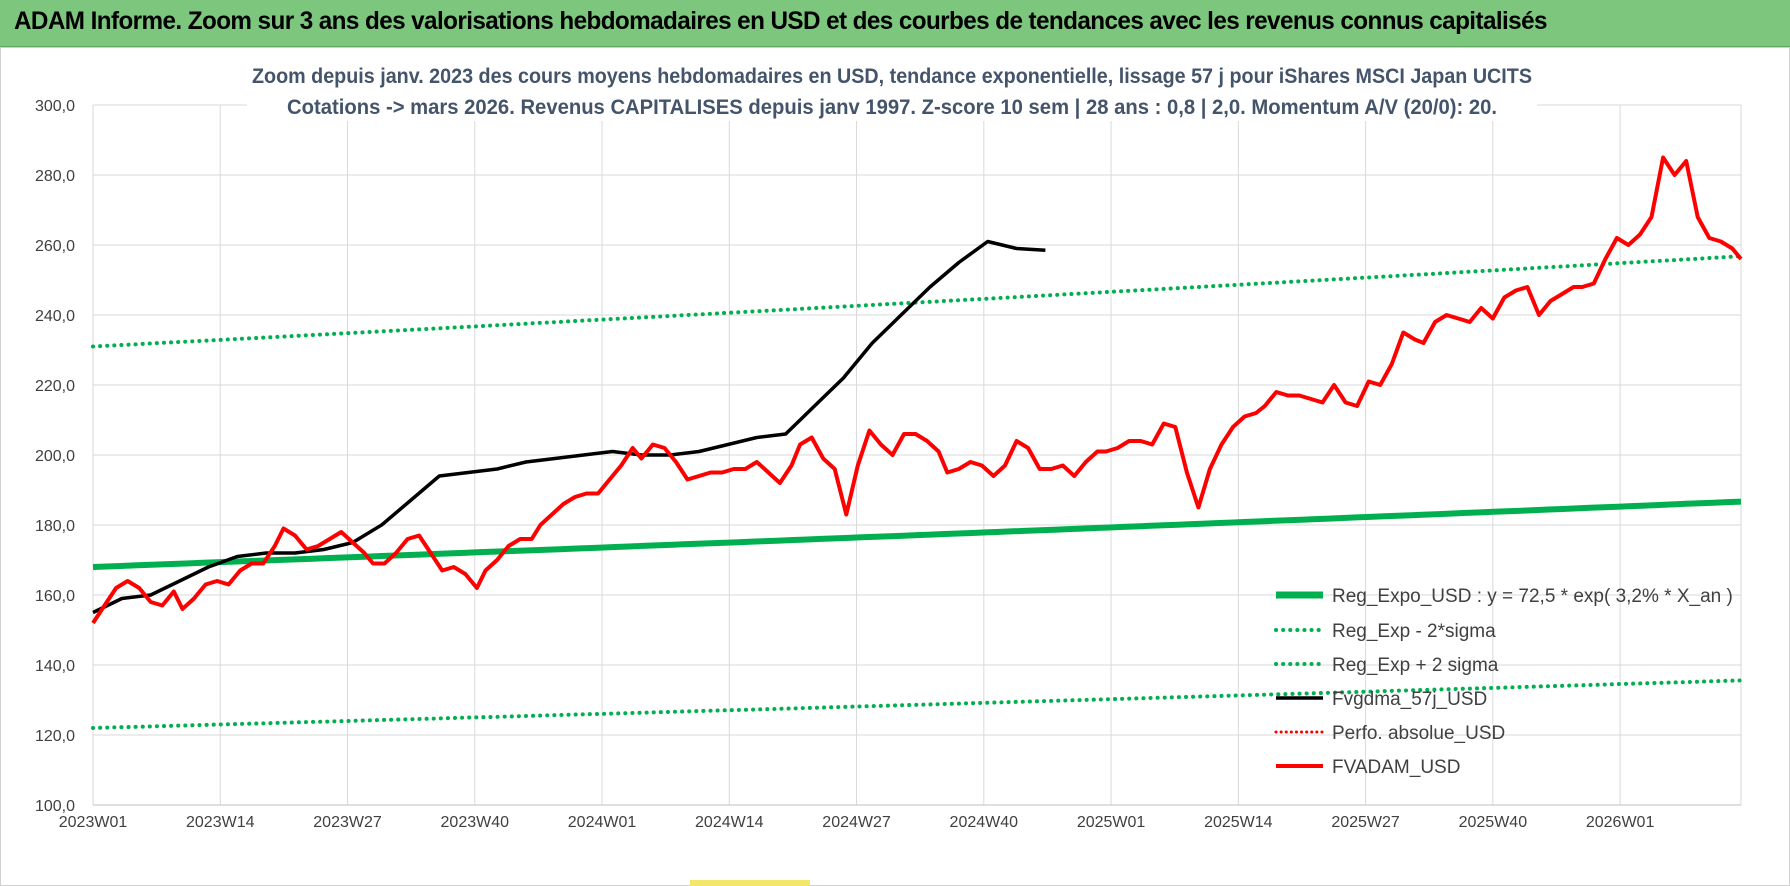  I want to click on x-tick-label: 2024W01, so click(602, 822).